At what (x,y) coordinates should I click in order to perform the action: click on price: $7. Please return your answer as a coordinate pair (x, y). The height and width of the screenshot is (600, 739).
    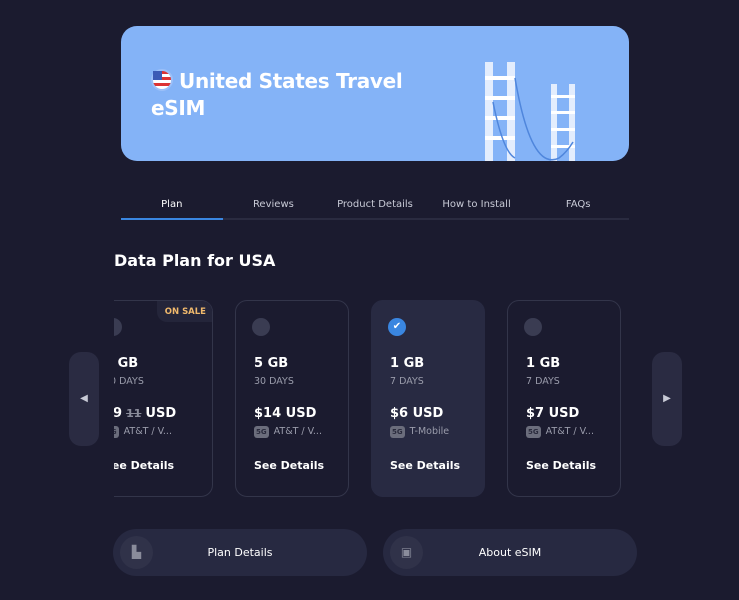
    Looking at the image, I should click on (535, 413).